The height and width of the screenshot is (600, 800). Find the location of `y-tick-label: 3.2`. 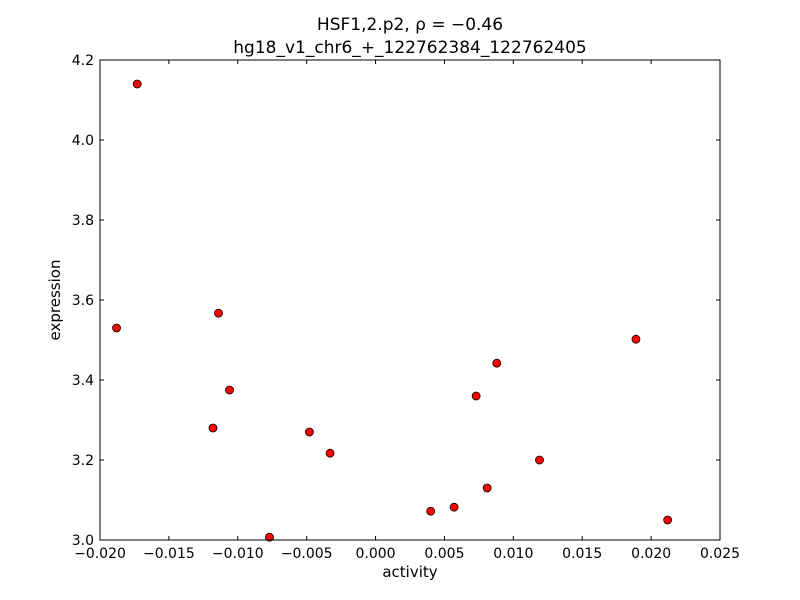

y-tick-label: 3.2 is located at coordinates (83, 461).